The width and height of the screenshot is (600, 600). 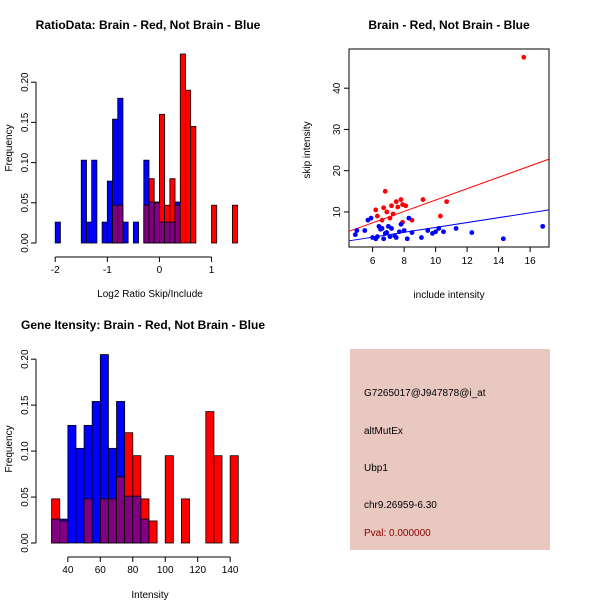 I want to click on x-tick-label: 100, so click(x=165, y=570).